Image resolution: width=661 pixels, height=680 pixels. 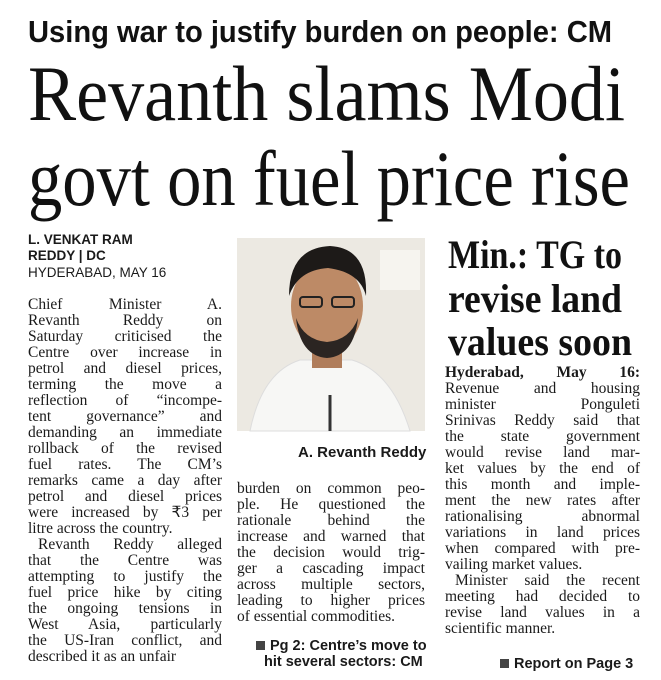 I want to click on body-line: that the Centre was, so click(x=125, y=560).